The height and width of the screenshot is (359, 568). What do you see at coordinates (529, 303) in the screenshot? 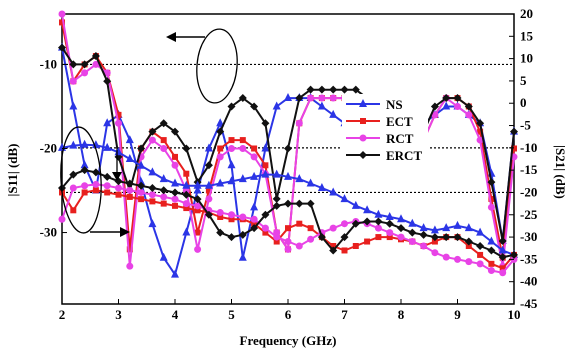
I see `y-right-tick-label: -45` at bounding box center [529, 303].